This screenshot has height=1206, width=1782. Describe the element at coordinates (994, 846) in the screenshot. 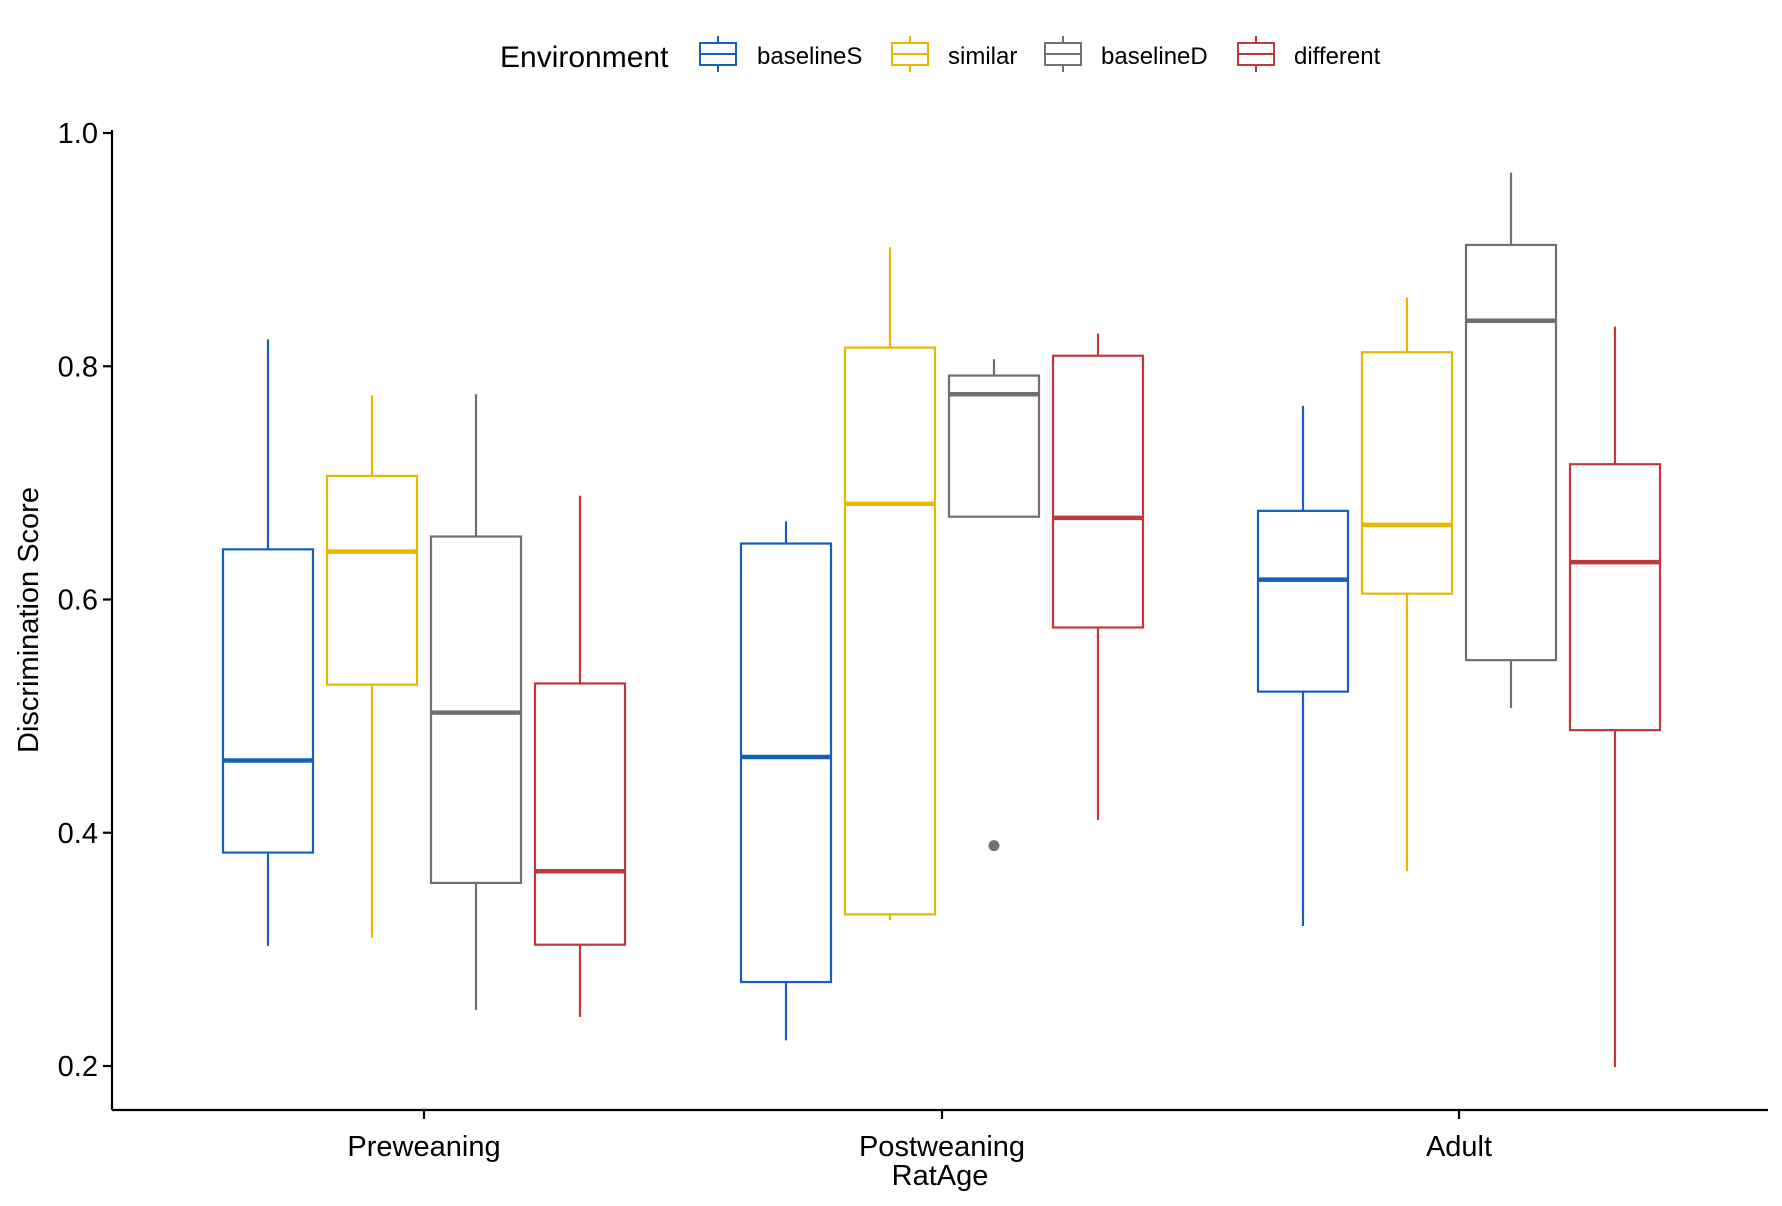

I see `outlier-point` at that location.